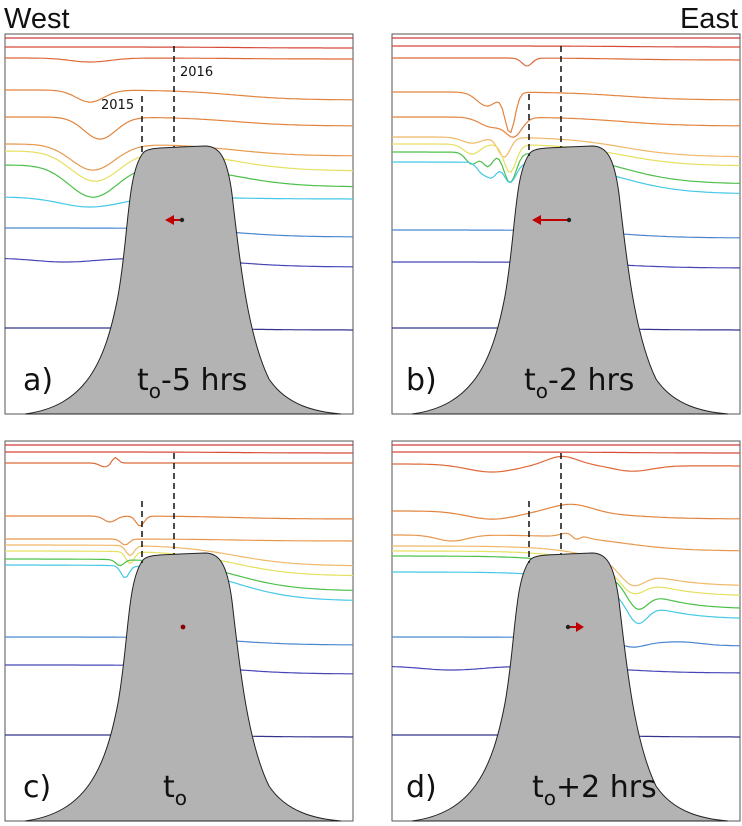  I want to click on arrow-right-icon, so click(574, 627).